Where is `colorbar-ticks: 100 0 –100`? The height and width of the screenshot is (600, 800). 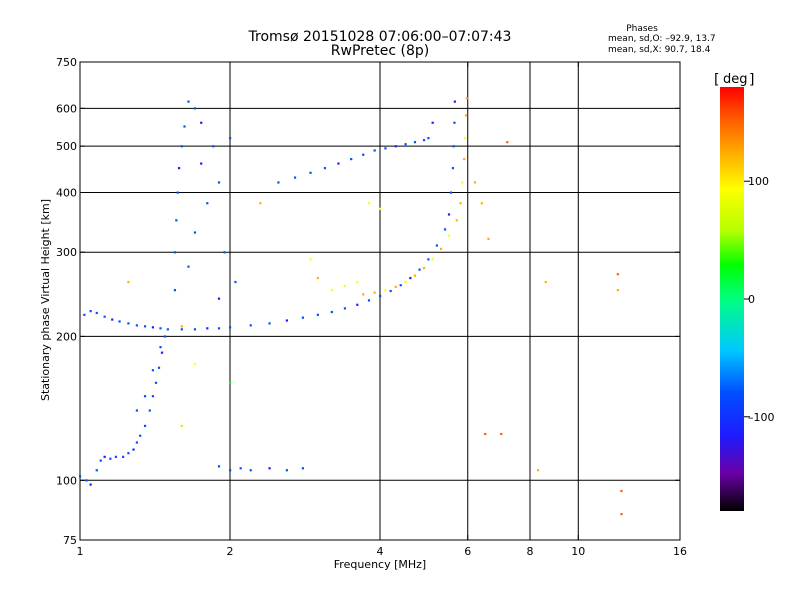
colorbar-ticks: 100 0 –100 is located at coordinates (759, 299).